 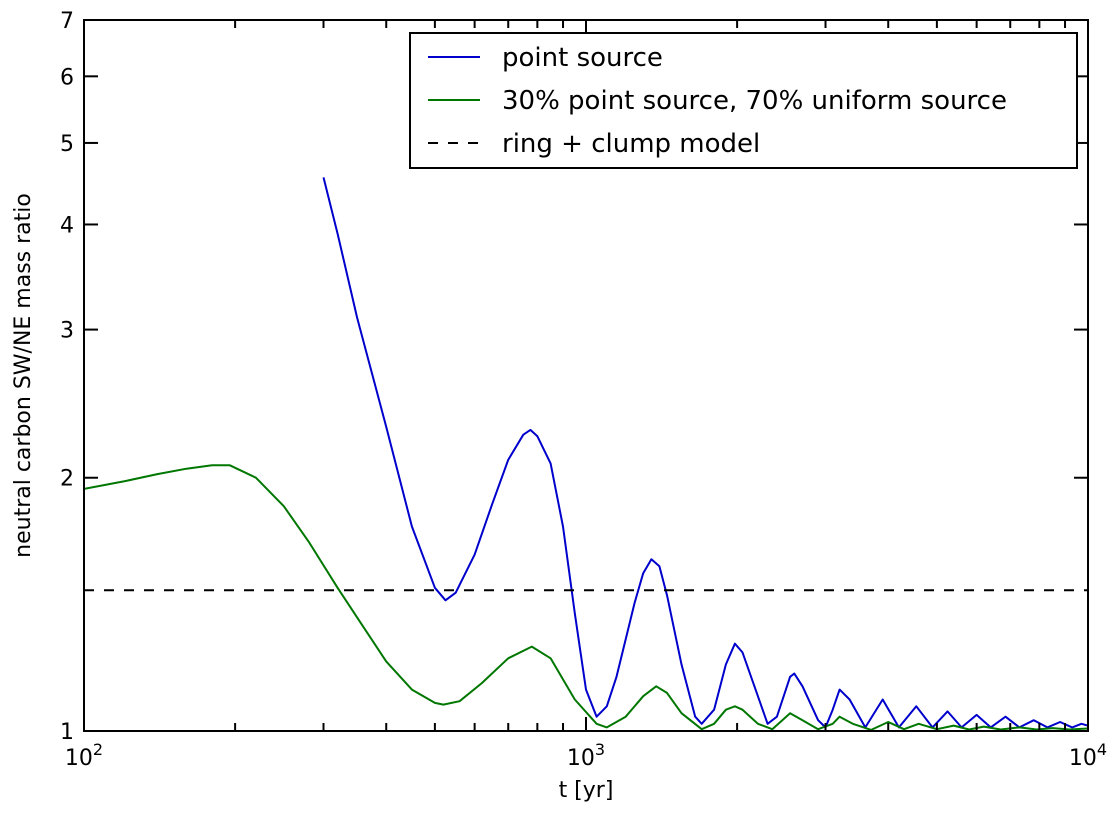 I want to click on x-tick-label: 10³, so click(x=586, y=755).